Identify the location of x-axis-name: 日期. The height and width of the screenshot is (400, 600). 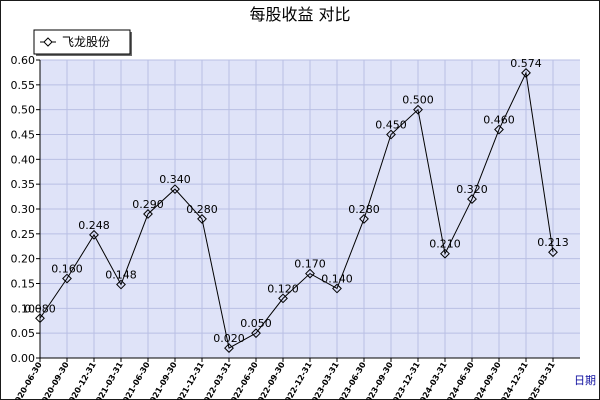
(585, 380).